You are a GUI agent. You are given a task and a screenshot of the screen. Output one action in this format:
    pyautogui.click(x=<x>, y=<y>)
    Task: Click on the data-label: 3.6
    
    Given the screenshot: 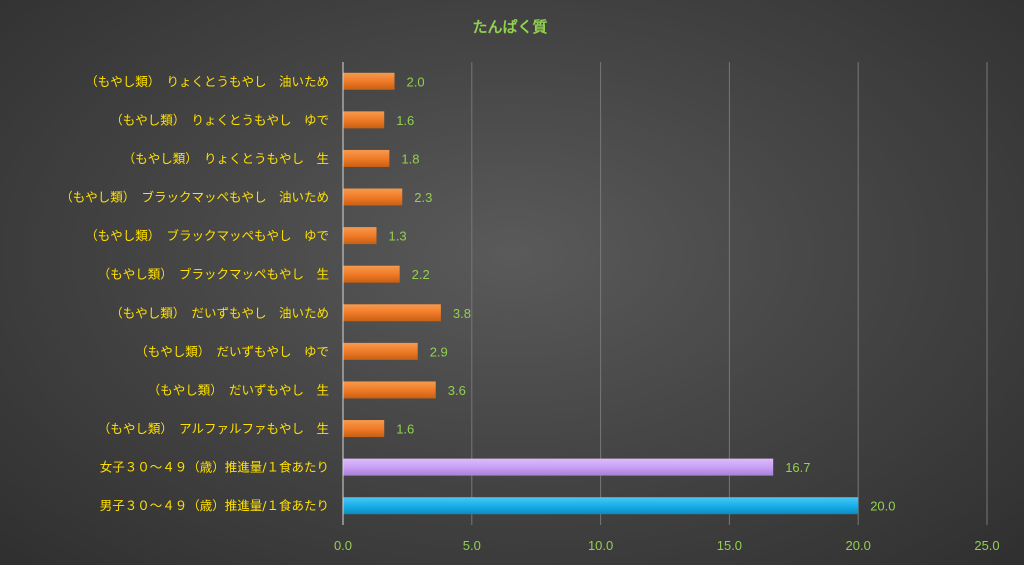 What is the action you would take?
    pyautogui.click(x=457, y=390)
    